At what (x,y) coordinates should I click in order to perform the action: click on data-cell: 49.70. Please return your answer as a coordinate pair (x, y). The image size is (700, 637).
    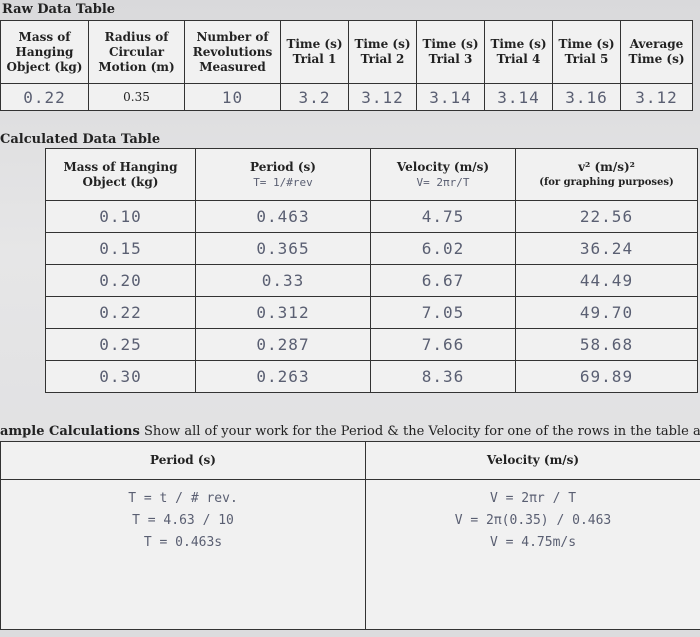
    Looking at the image, I should click on (606, 312).